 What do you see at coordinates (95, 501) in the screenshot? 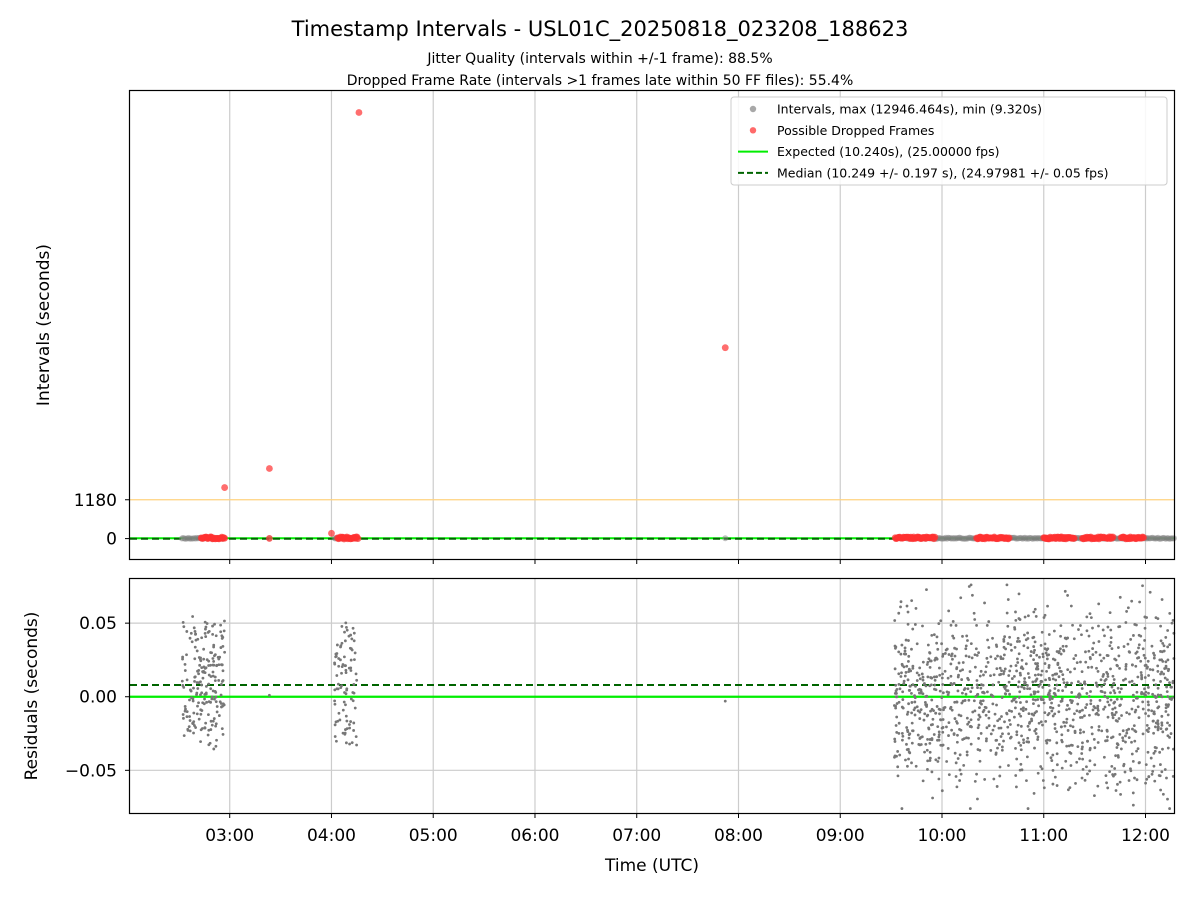
I see `intervals-y-tick-label: 1180` at bounding box center [95, 501].